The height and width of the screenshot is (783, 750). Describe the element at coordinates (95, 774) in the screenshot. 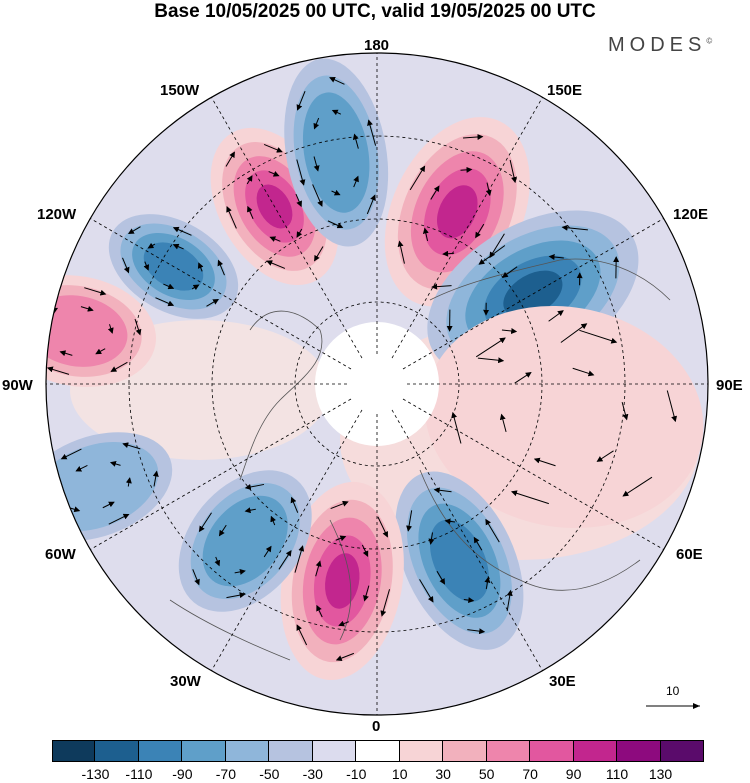

I see `colorbar-tick-label: -130` at that location.